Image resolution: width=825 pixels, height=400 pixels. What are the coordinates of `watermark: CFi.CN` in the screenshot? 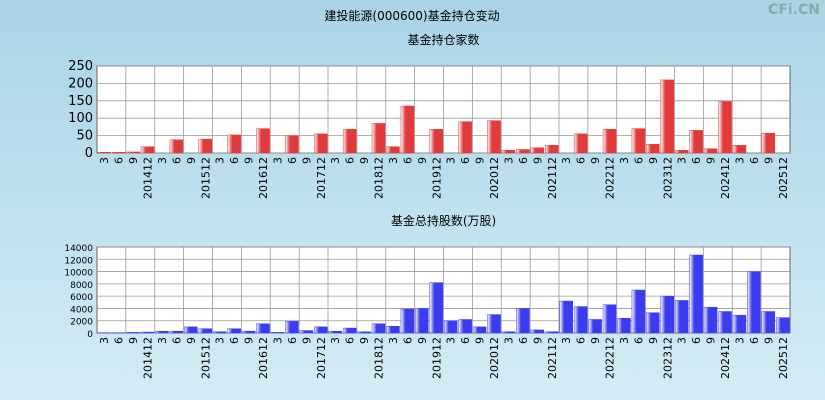 It's located at (794, 10).